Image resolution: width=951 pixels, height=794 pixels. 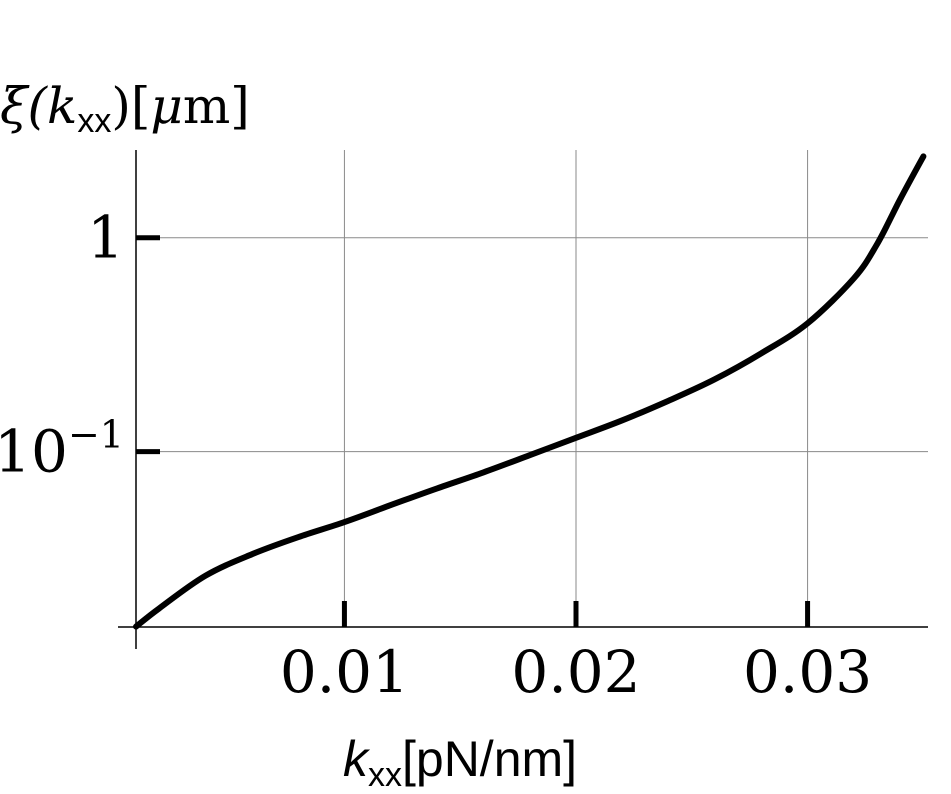 I want to click on y-tick-label: 10−1, so click(x=62, y=449).